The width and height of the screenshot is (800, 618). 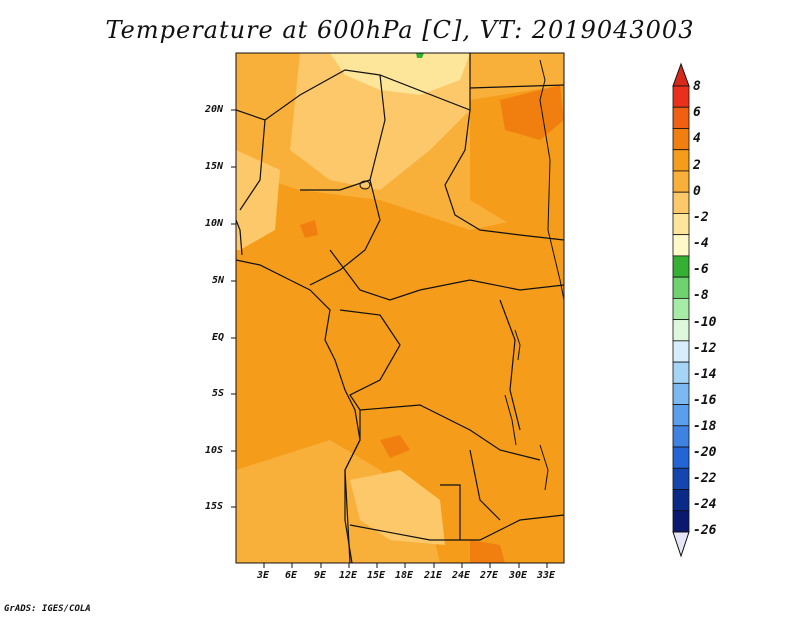 I want to click on colorbar, so click(x=681, y=310).